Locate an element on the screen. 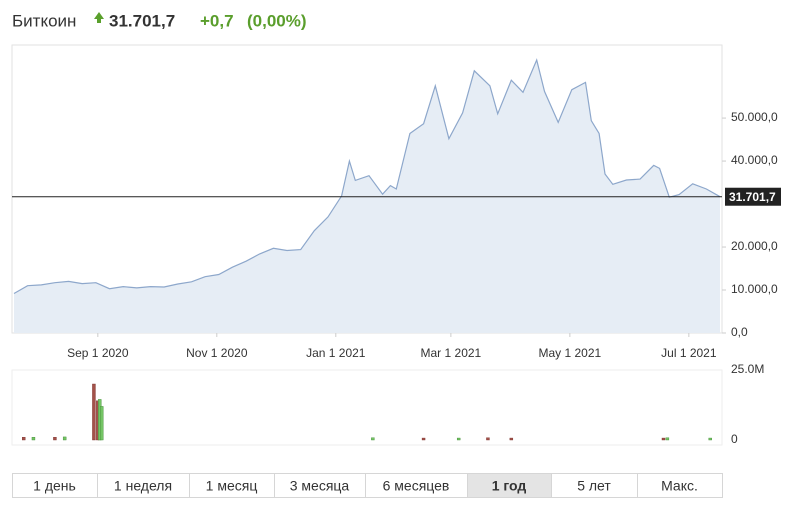  volume-tick-label: 25.0M is located at coordinates (747, 369).